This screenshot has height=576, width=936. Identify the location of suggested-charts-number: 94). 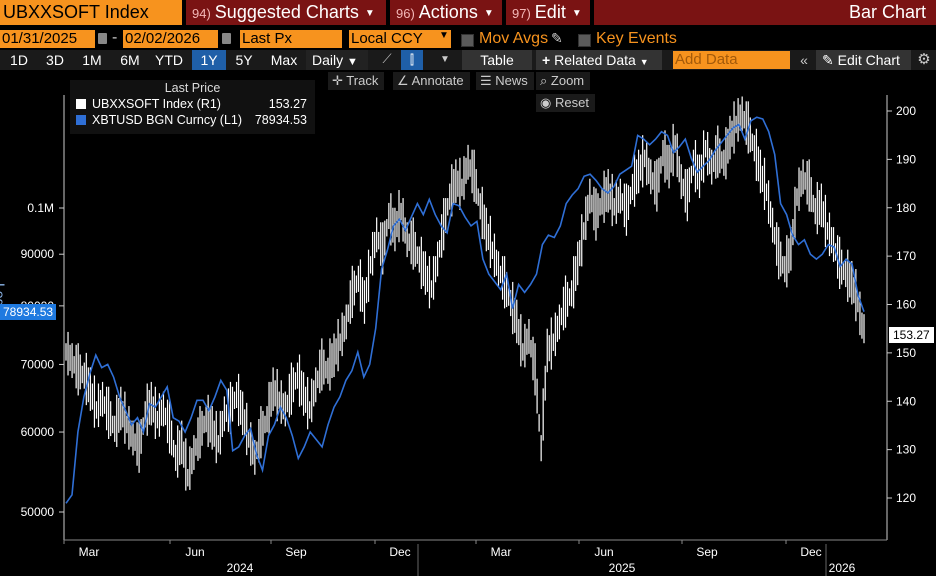
(201, 13).